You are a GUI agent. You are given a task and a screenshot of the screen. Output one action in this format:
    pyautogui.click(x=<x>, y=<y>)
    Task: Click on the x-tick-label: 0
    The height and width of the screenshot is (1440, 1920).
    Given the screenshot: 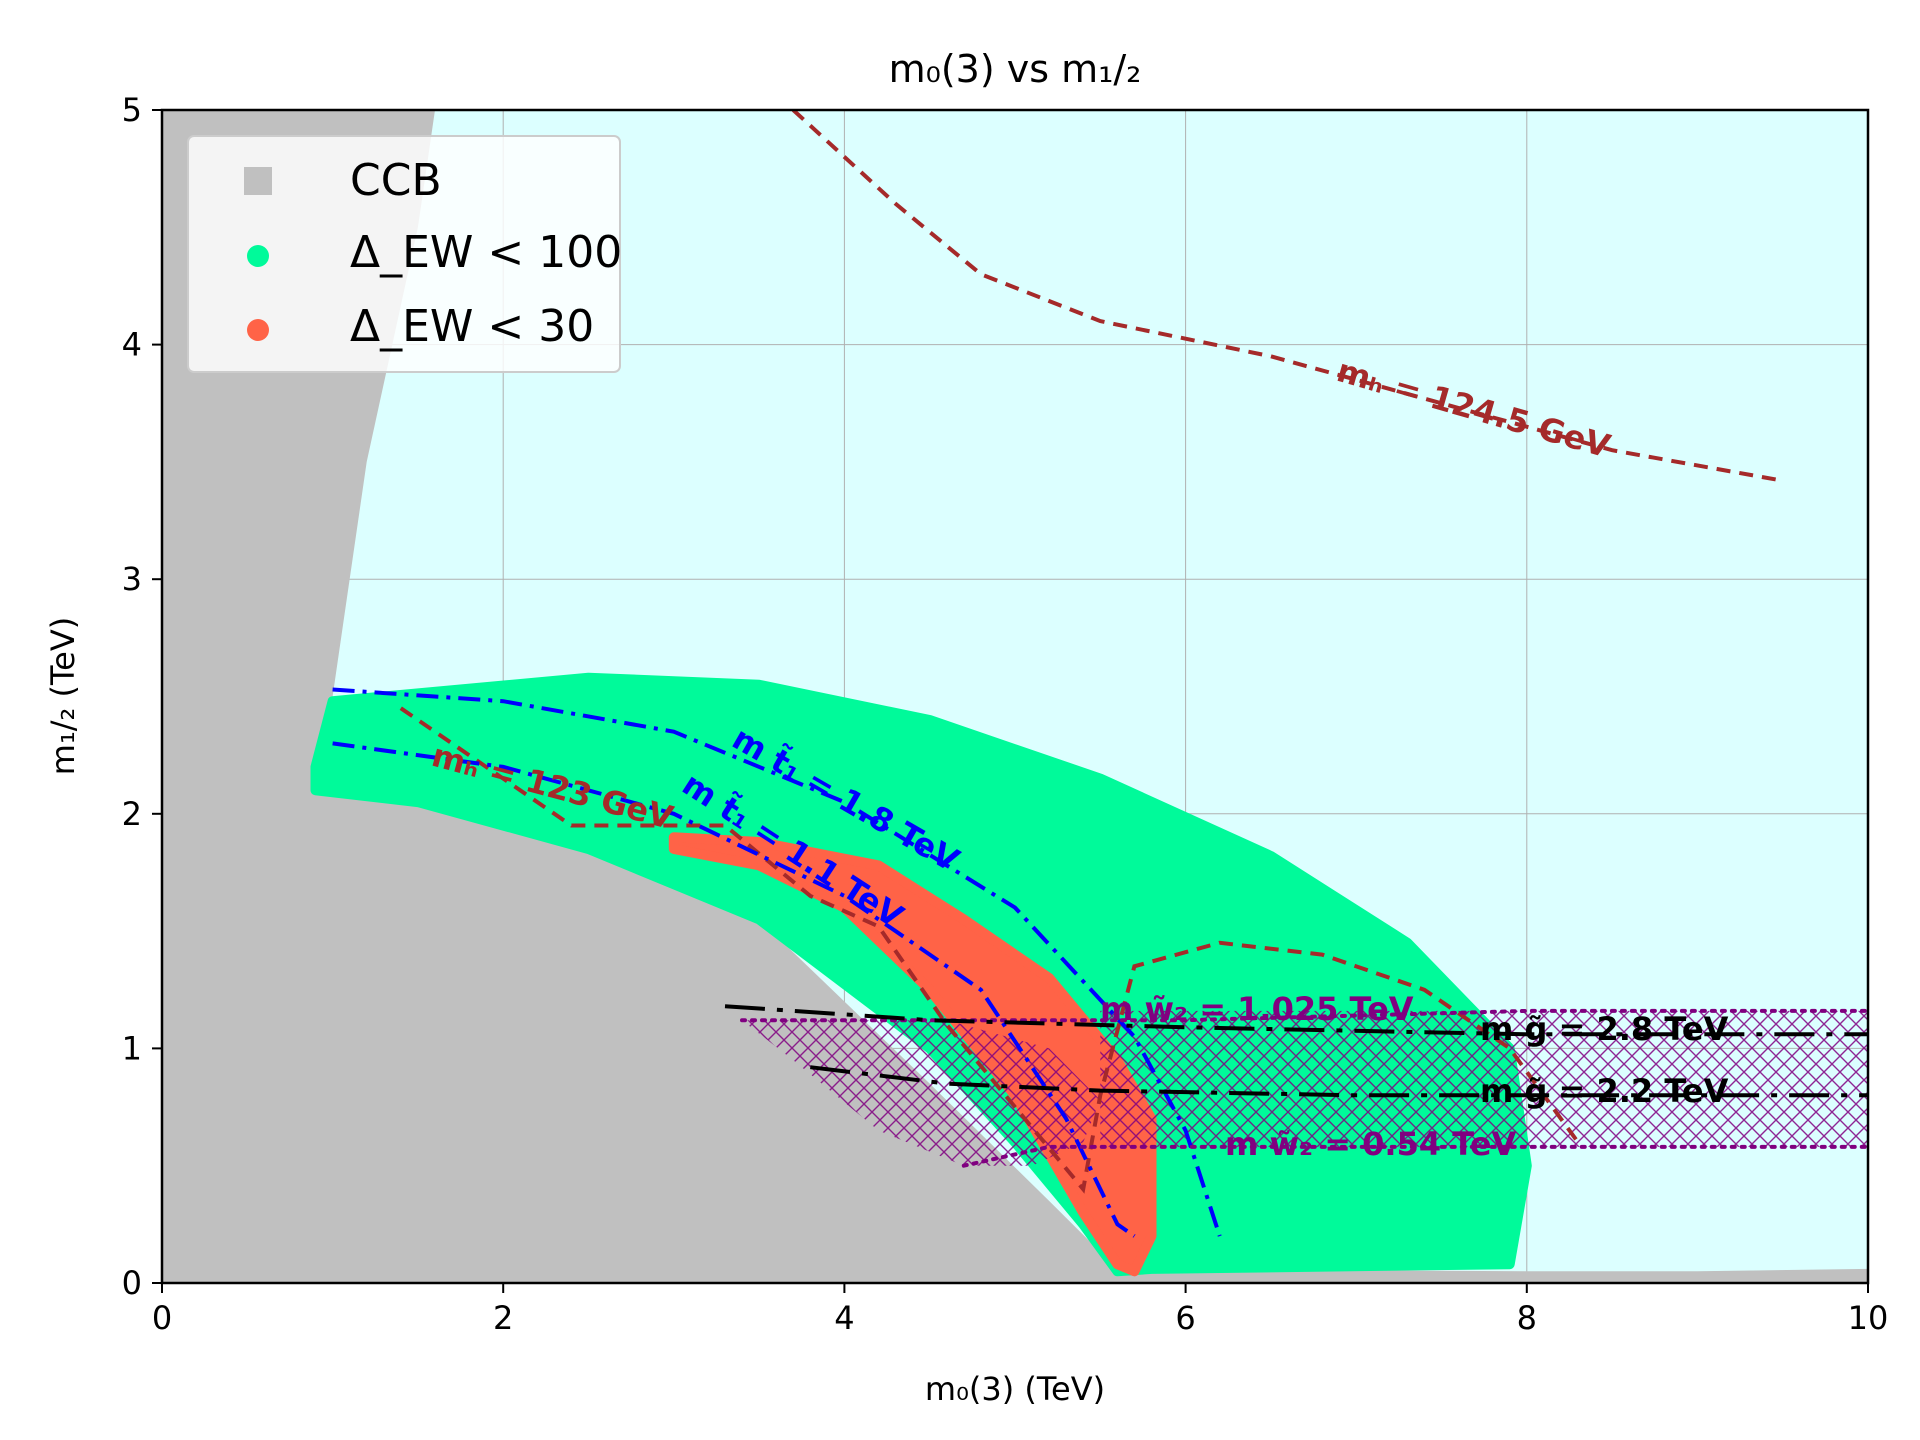 What is the action you would take?
    pyautogui.click(x=162, y=1318)
    